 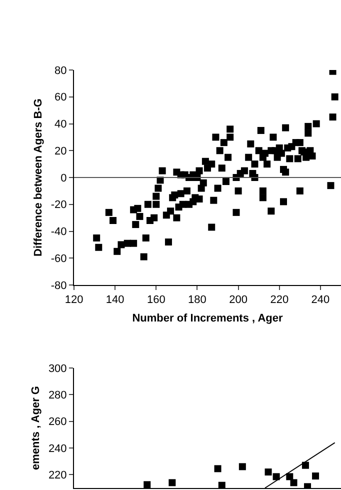 I want to click on y-axis-title: Difference between Agers B-G, so click(x=38, y=177).